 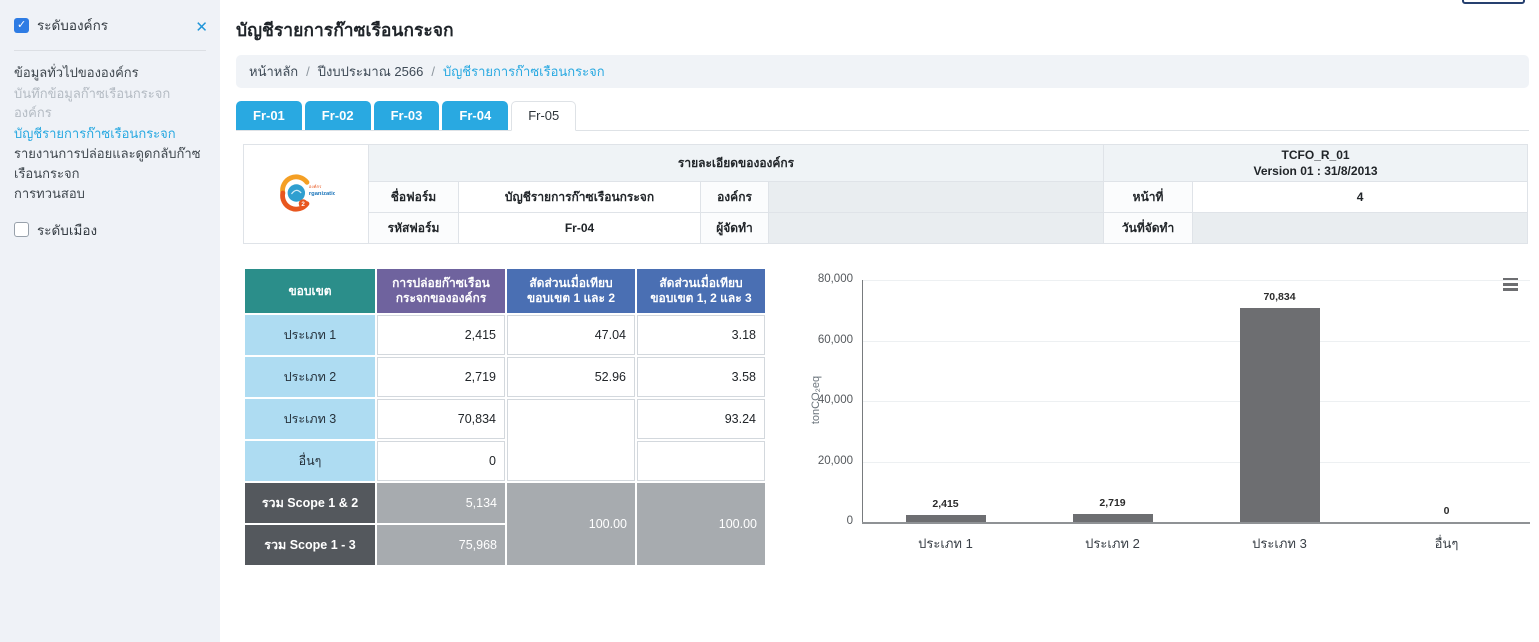 I want to click on tab-fr-03: Fr-03, so click(x=406, y=115).